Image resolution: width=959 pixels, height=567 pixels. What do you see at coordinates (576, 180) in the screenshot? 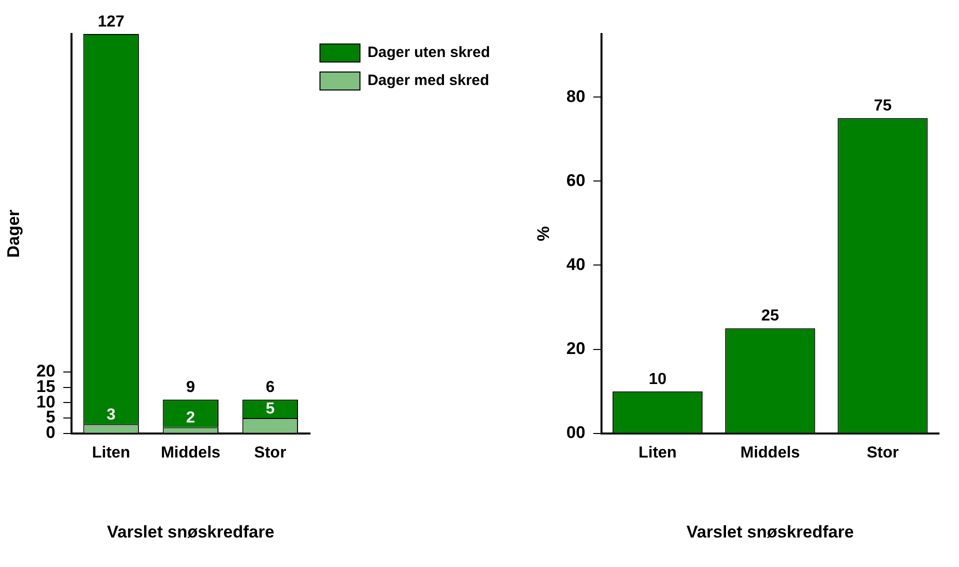
I see `y-tick-label: 60` at bounding box center [576, 180].